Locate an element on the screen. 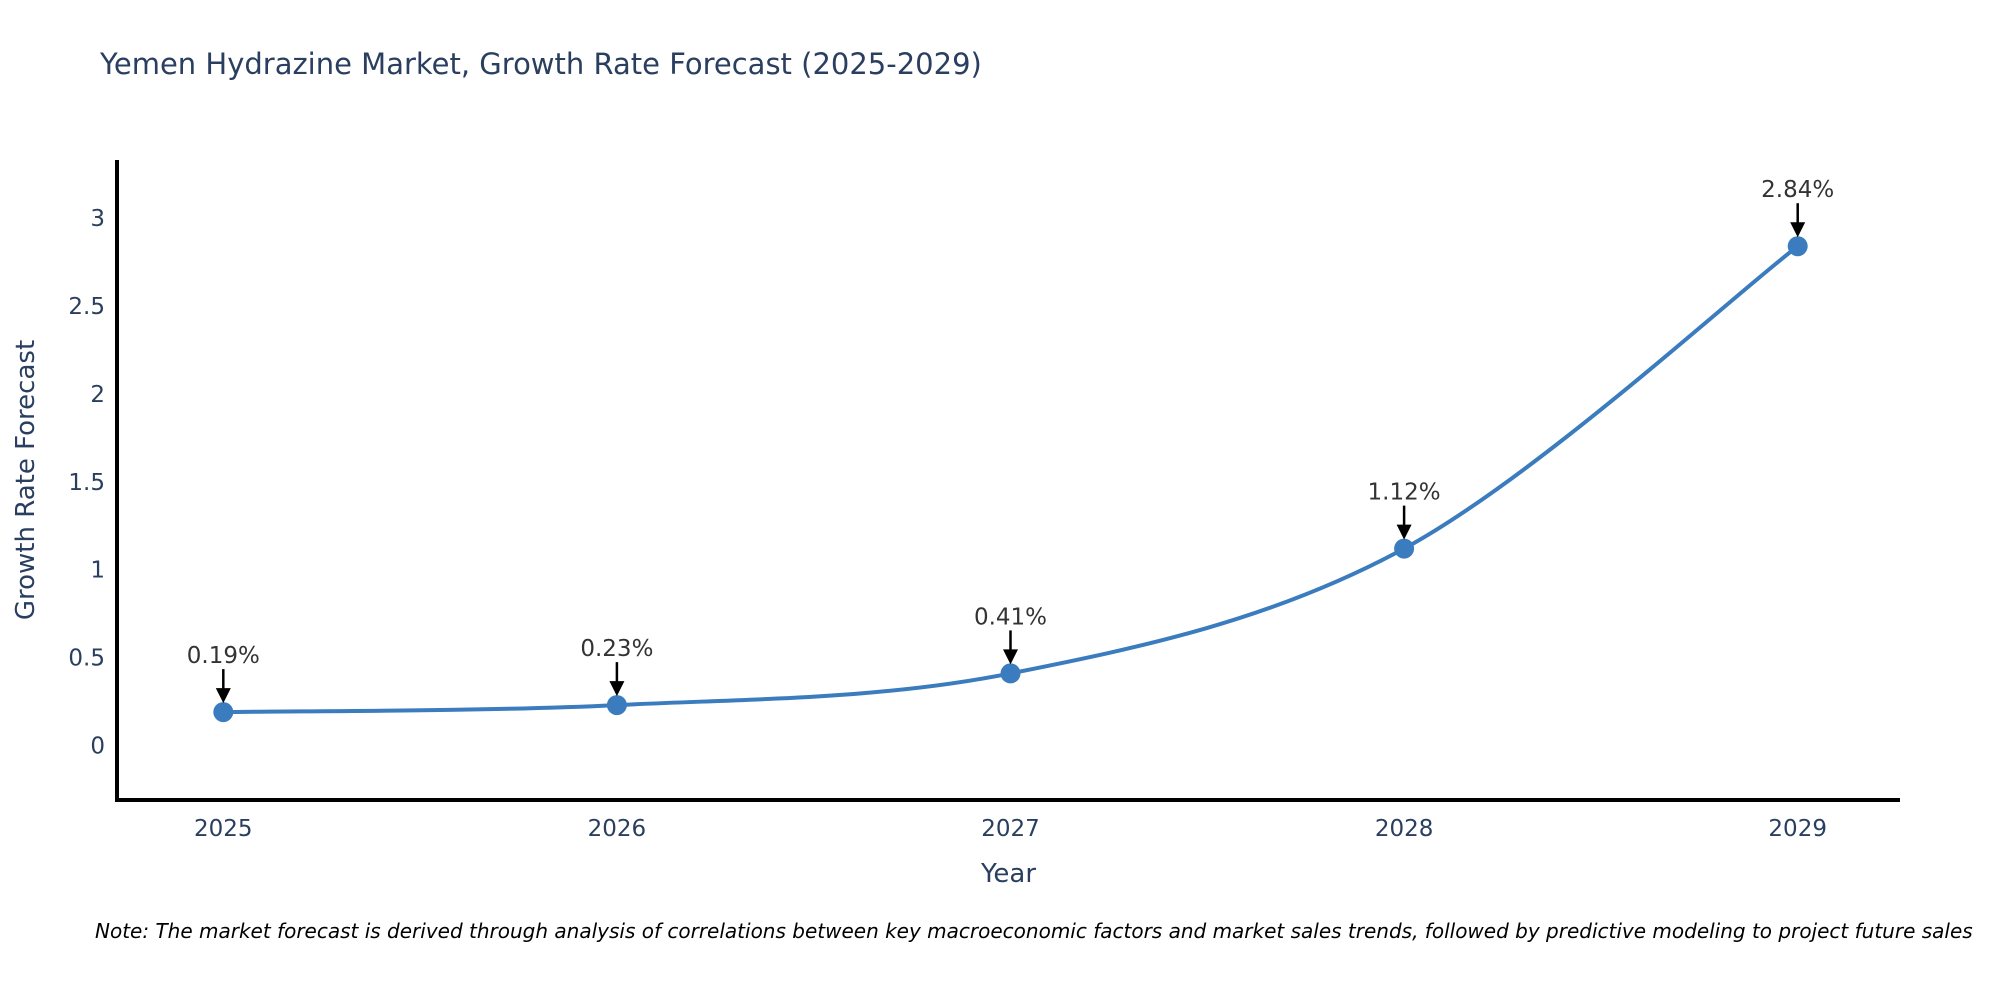  y-tick-label: 1 is located at coordinates (97, 571).